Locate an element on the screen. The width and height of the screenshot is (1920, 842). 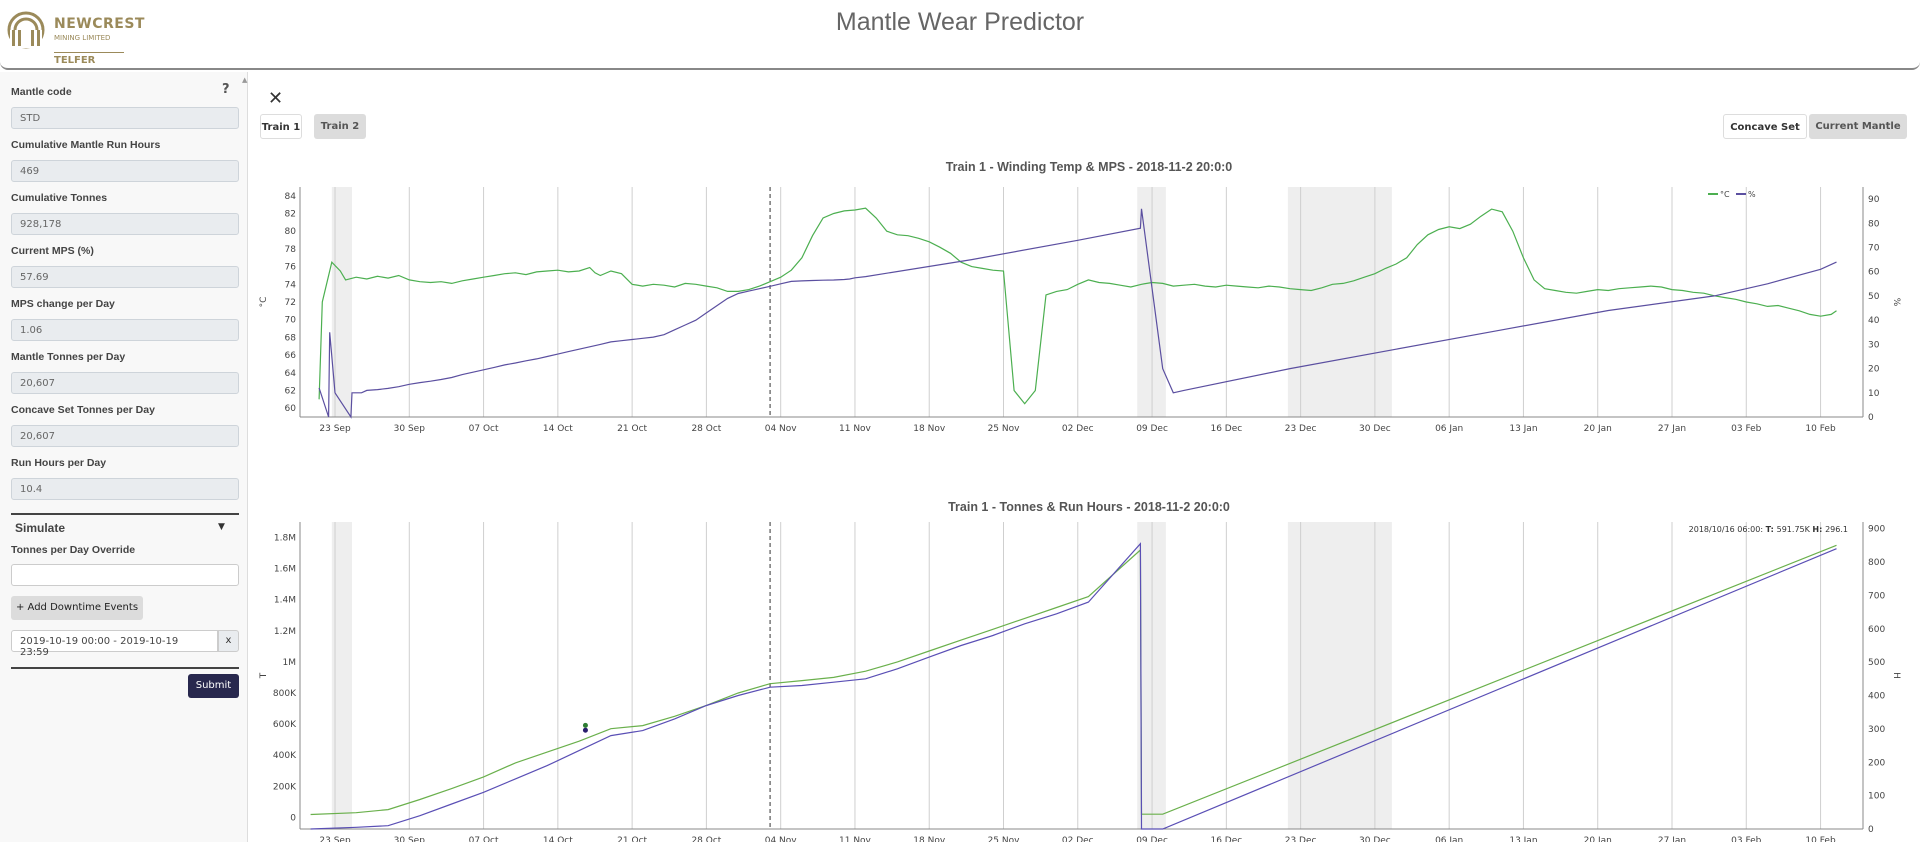
x-tick-label: 27 Jan is located at coordinates (1672, 839).